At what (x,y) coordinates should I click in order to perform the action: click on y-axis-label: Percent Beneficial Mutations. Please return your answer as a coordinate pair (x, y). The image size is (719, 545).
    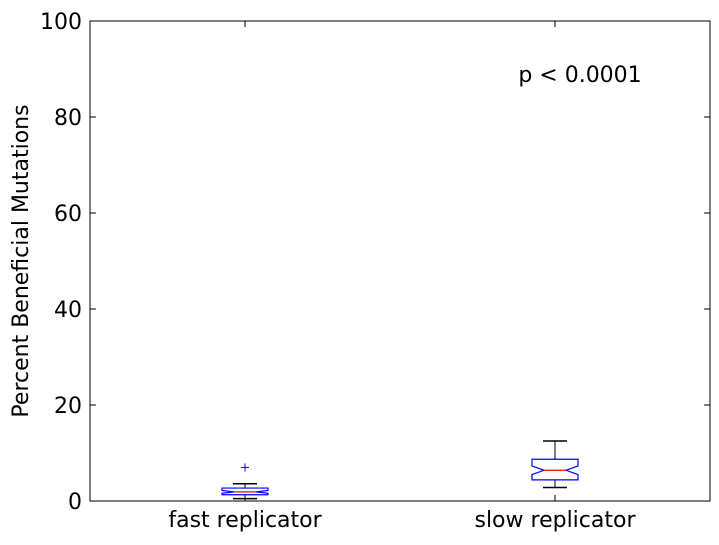
    Looking at the image, I should click on (21, 260).